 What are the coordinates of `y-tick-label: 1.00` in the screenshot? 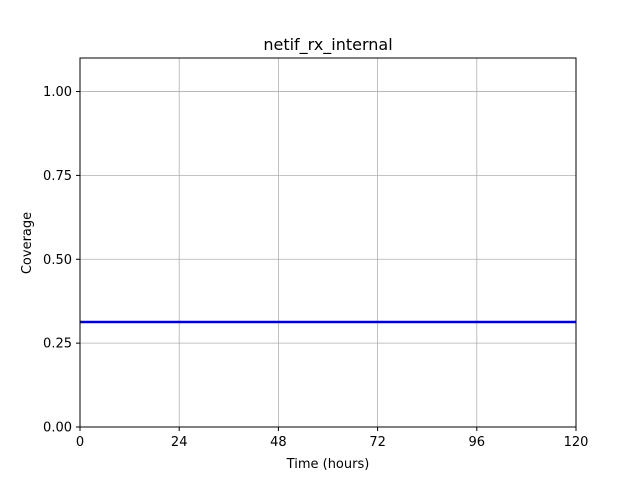 It's located at (57, 92).